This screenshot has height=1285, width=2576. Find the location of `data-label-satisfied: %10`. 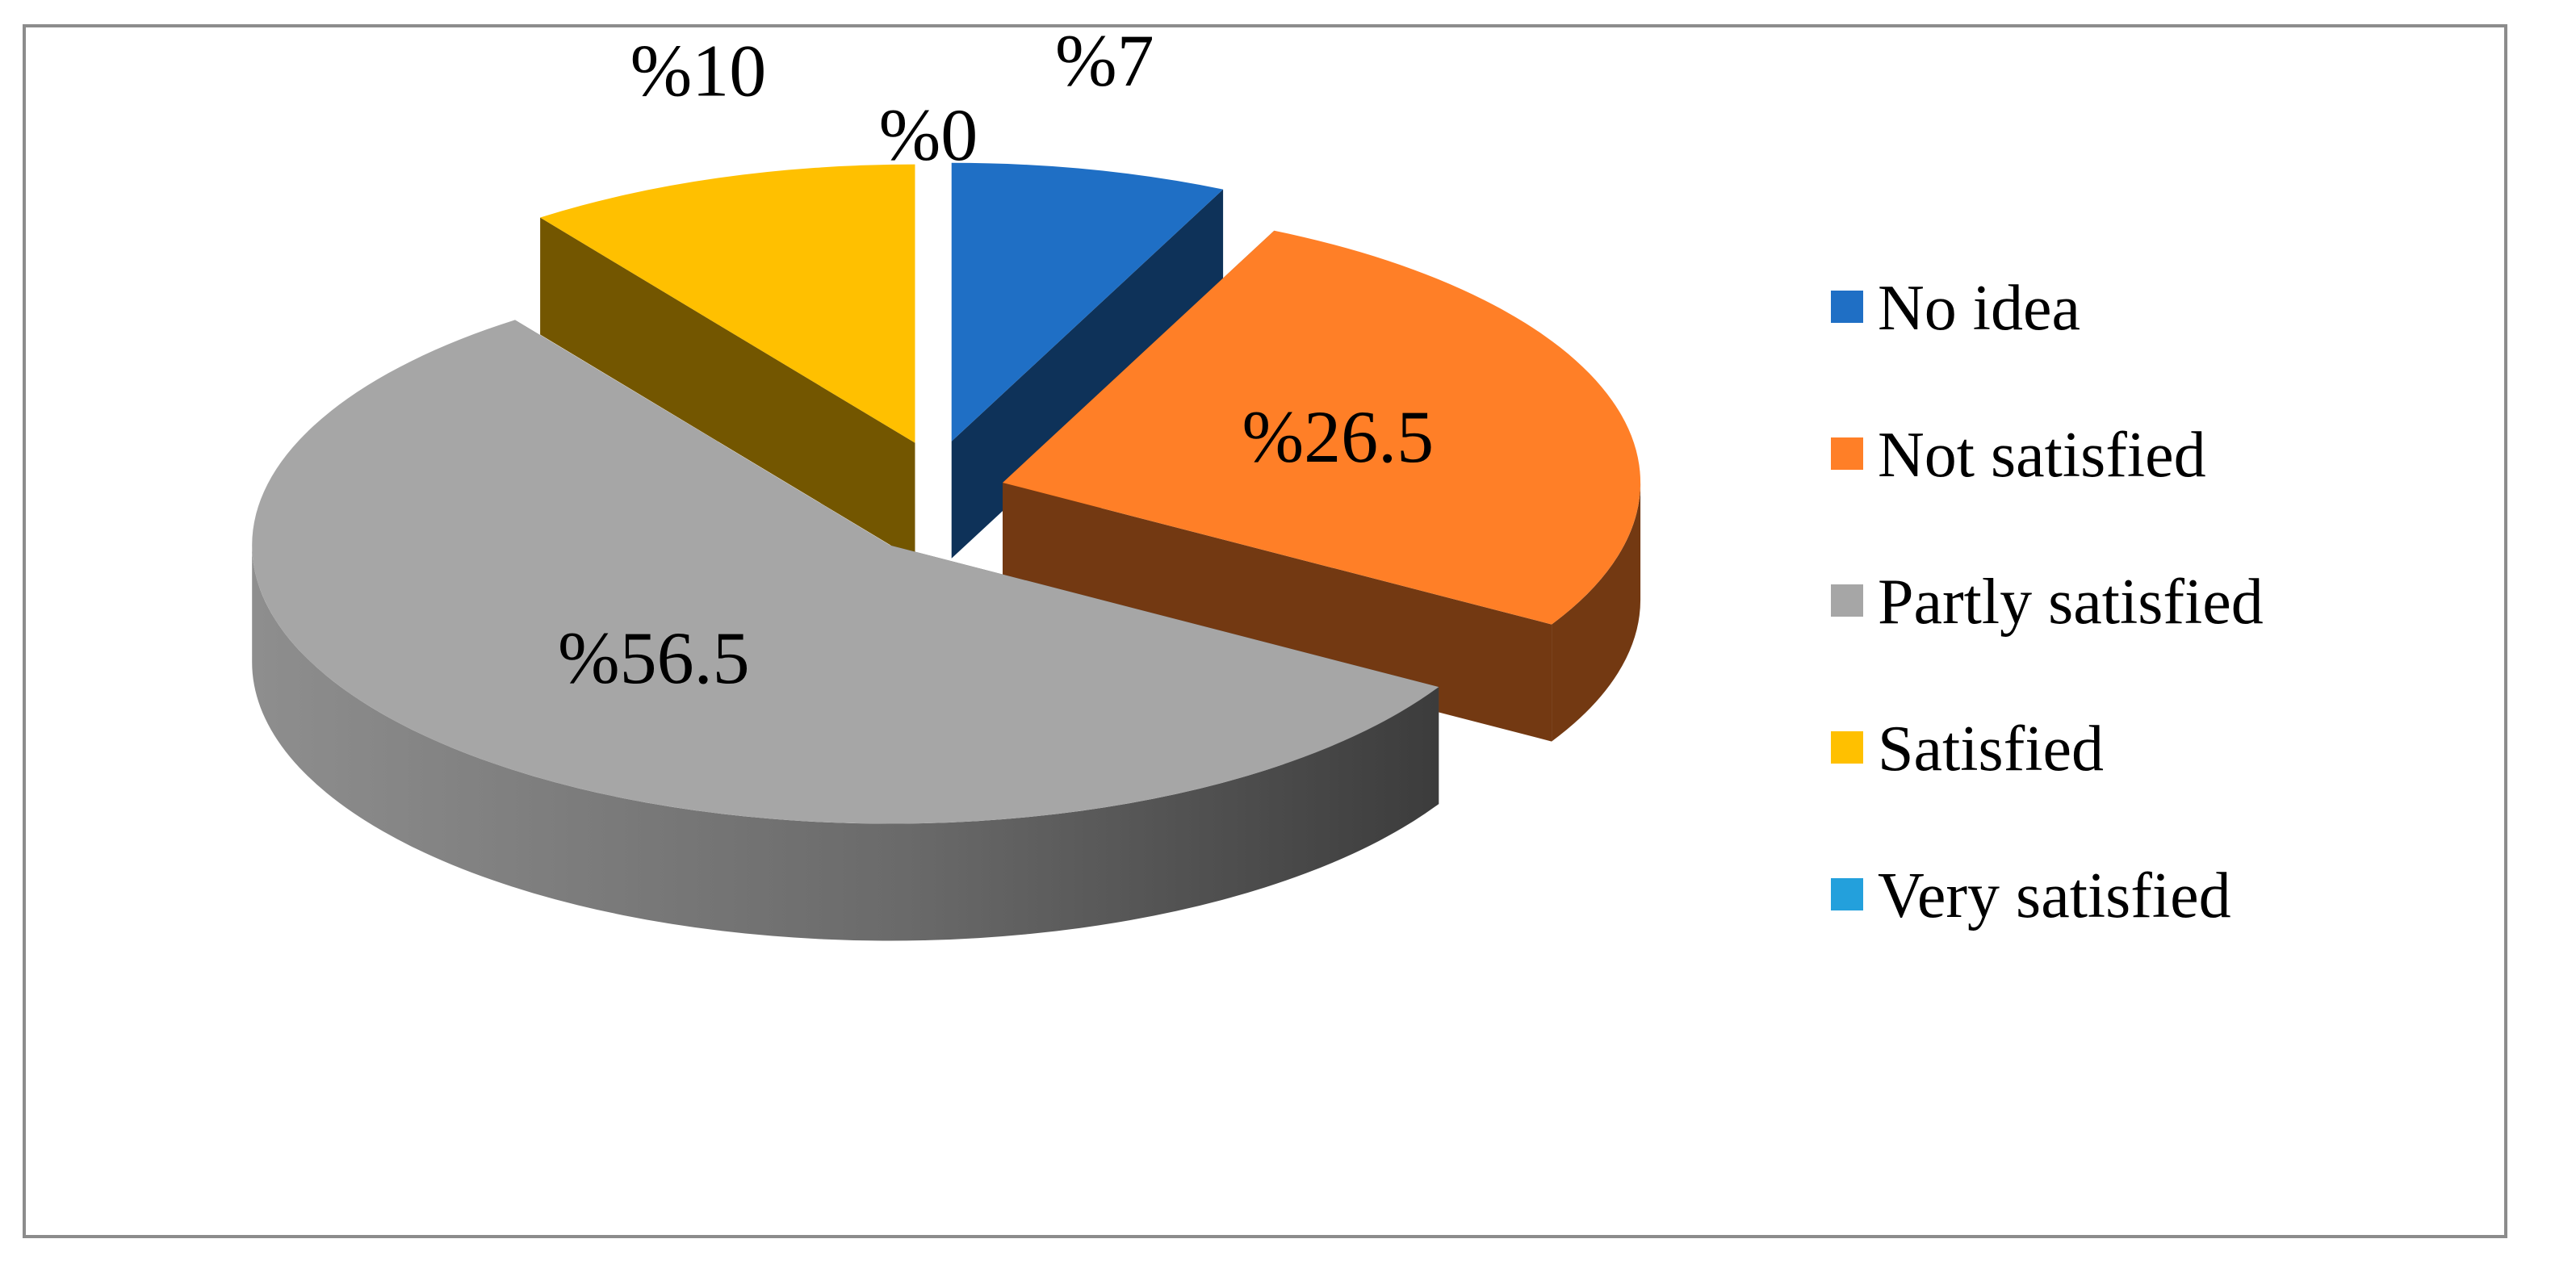

data-label-satisfied: %10 is located at coordinates (698, 71).